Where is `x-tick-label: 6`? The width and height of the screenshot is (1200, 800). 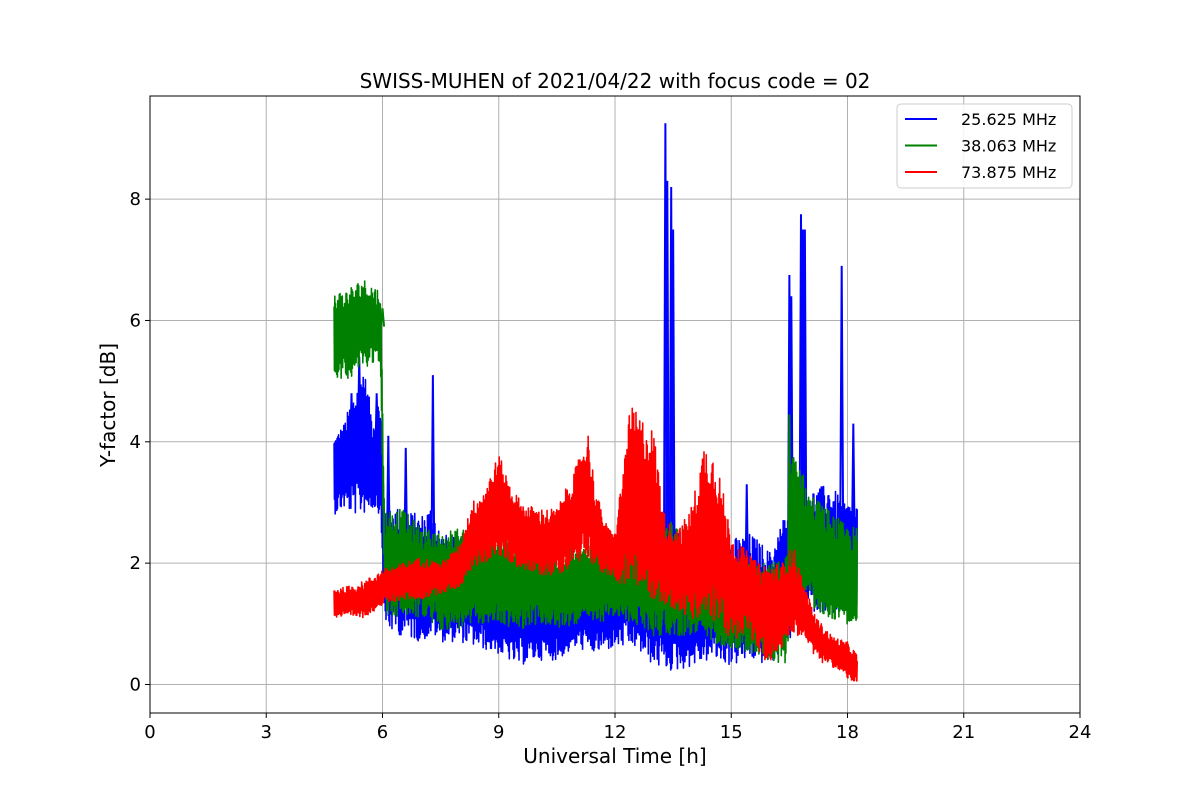
x-tick-label: 6 is located at coordinates (382, 732).